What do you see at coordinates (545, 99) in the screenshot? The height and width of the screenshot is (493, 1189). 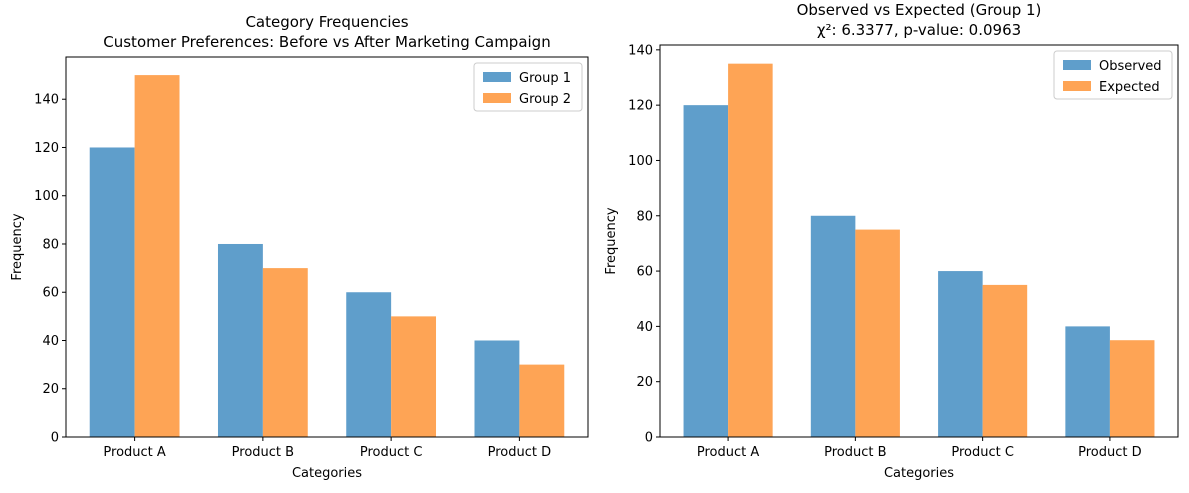 I see `legend-label: Group 2` at bounding box center [545, 99].